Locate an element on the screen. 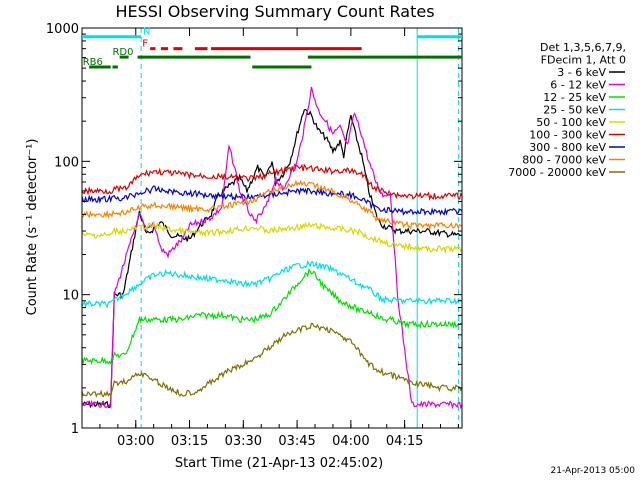  flag-label-2: RD0 is located at coordinates (122, 52).